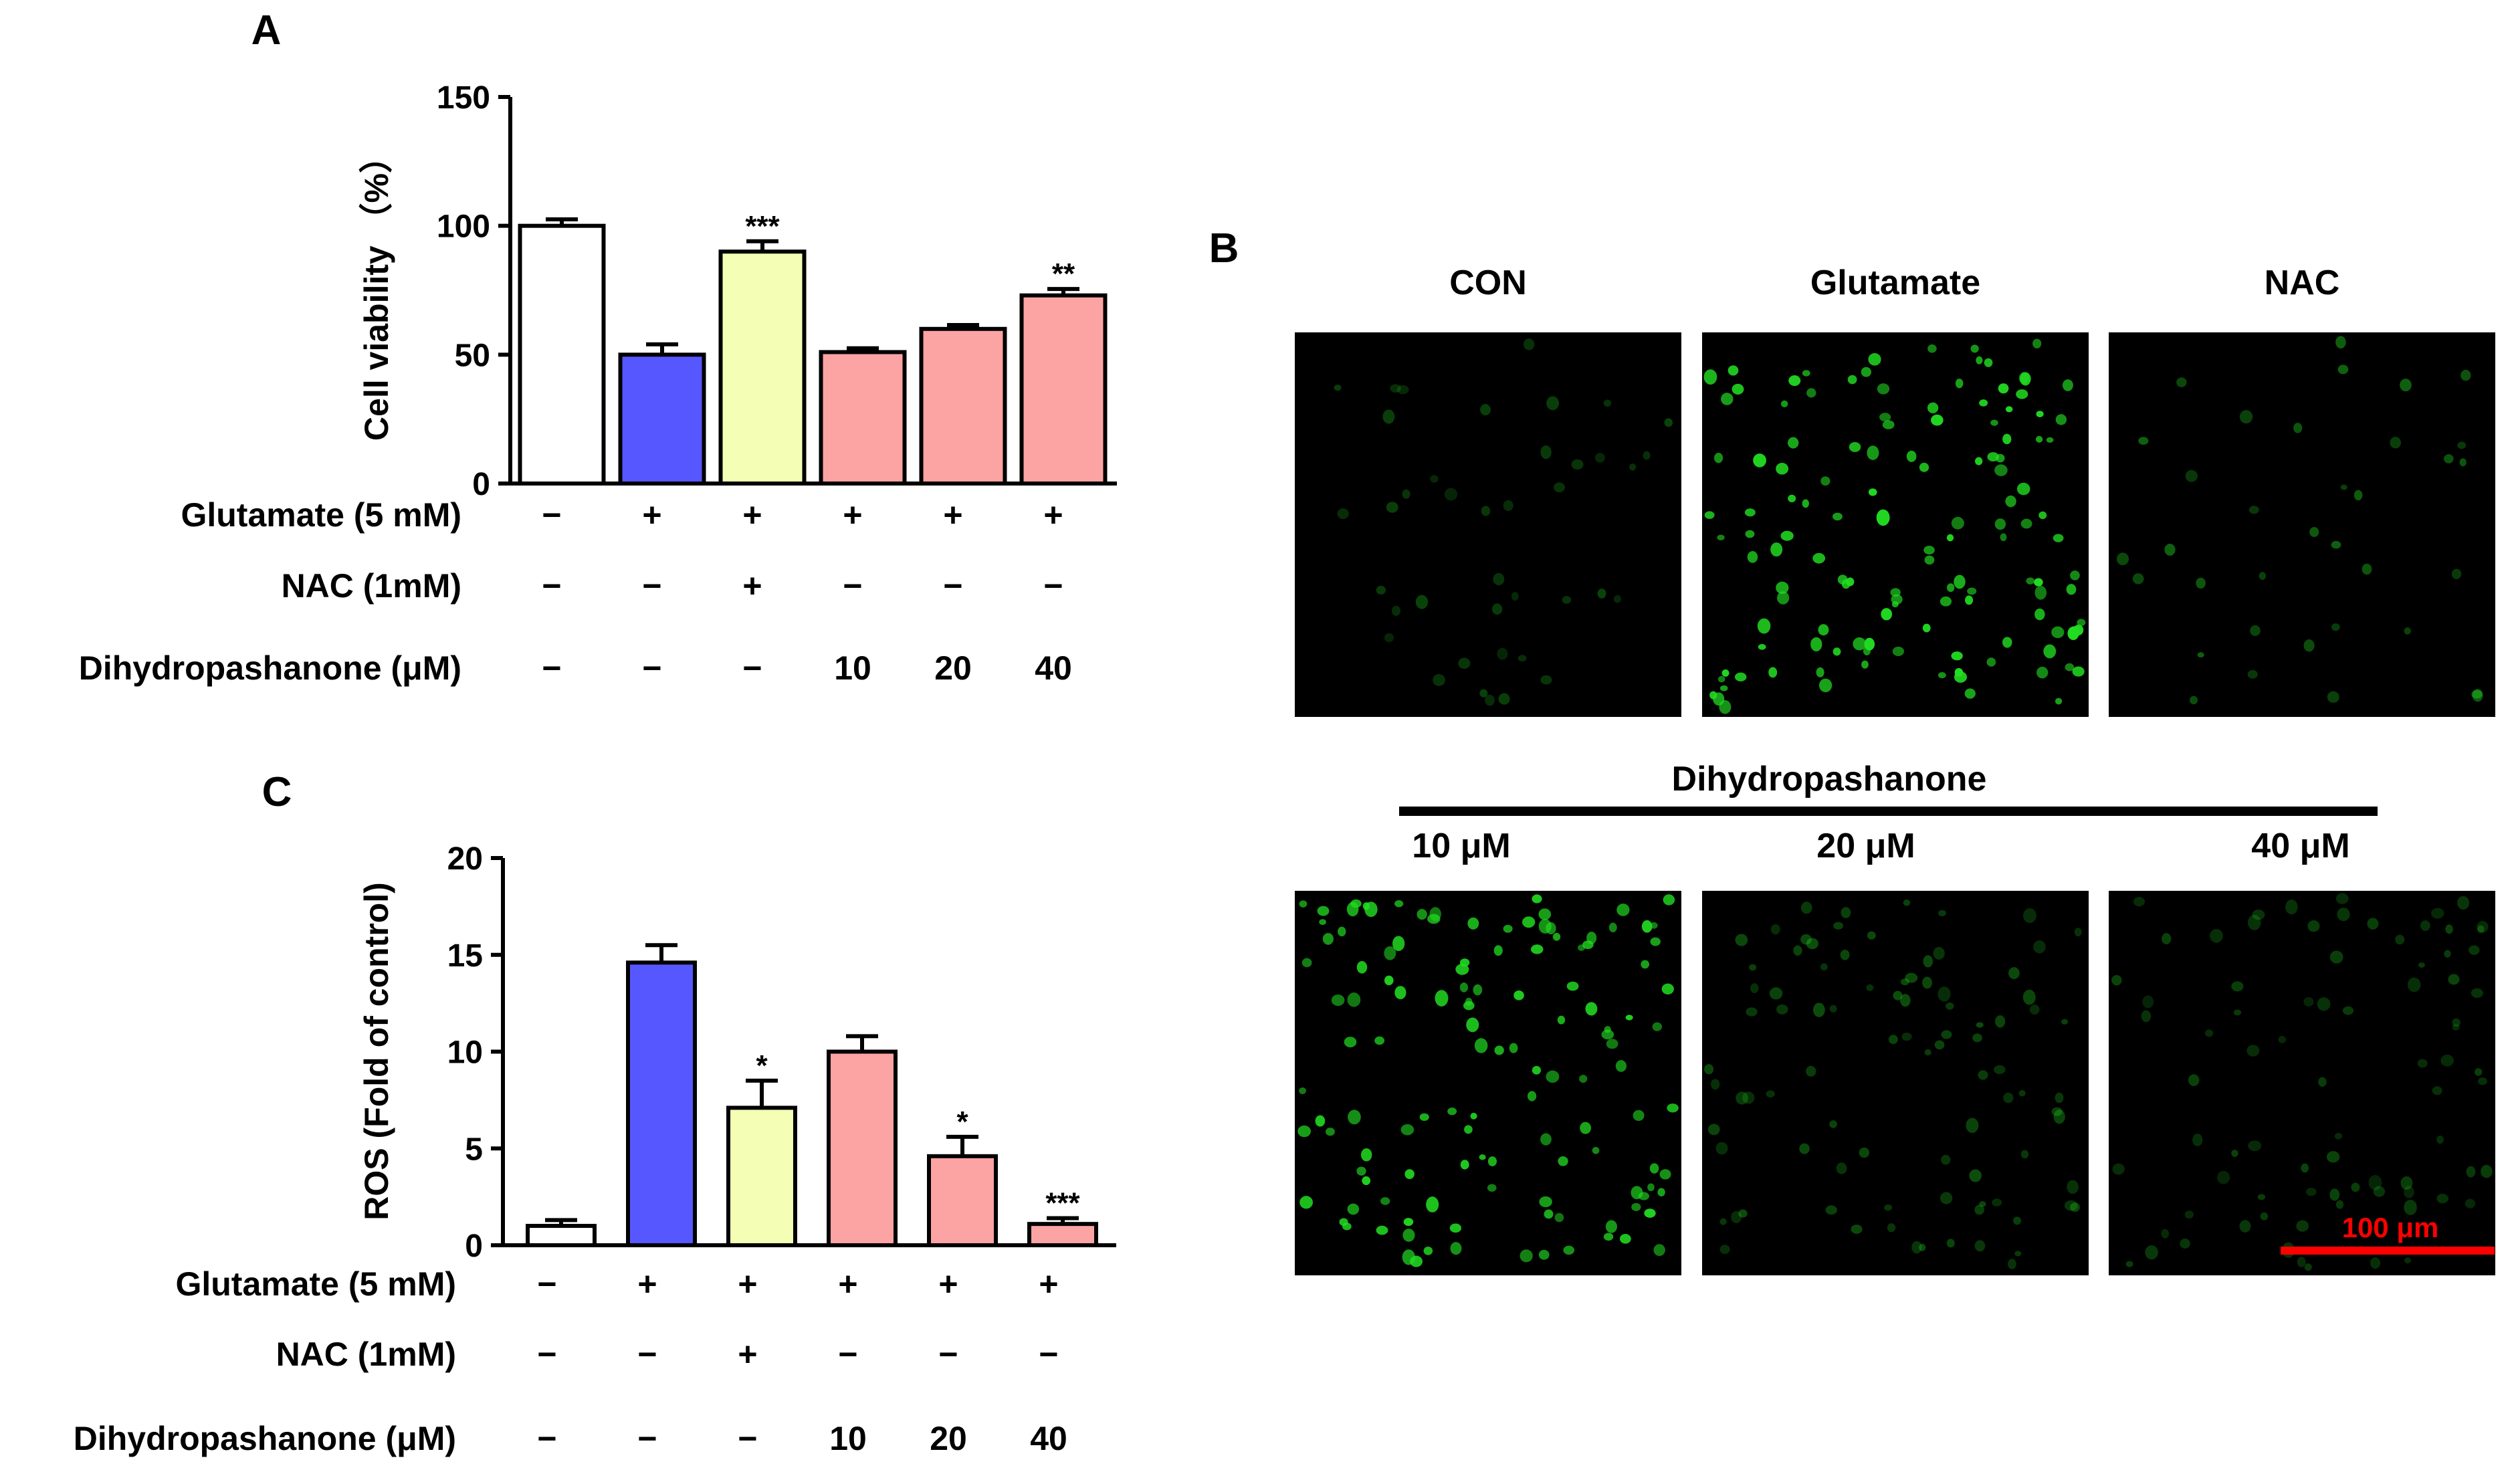 This screenshot has height=1484, width=2510. What do you see at coordinates (315, 1284) in the screenshot?
I see `condition-row-label: Glutamate (5 mM)` at bounding box center [315, 1284].